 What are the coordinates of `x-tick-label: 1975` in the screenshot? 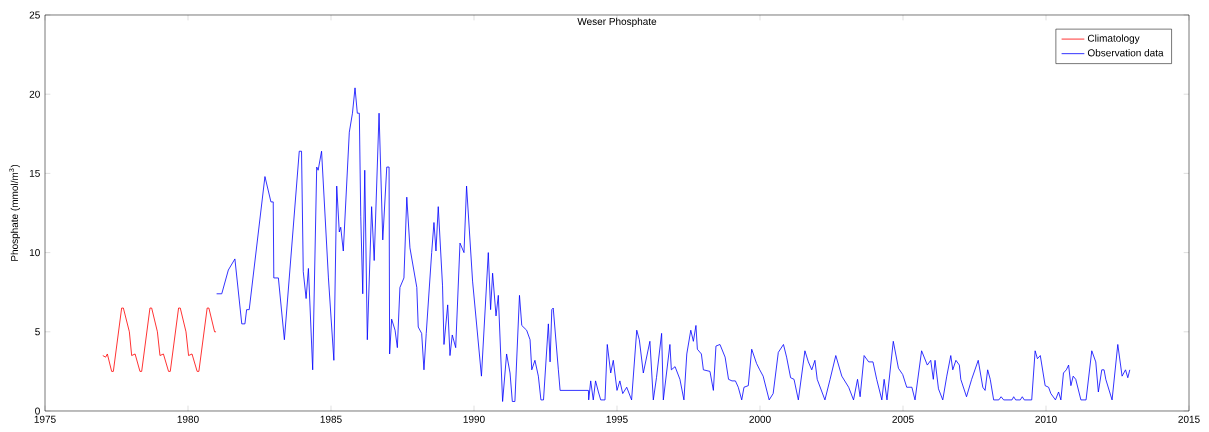 It's located at (45, 419).